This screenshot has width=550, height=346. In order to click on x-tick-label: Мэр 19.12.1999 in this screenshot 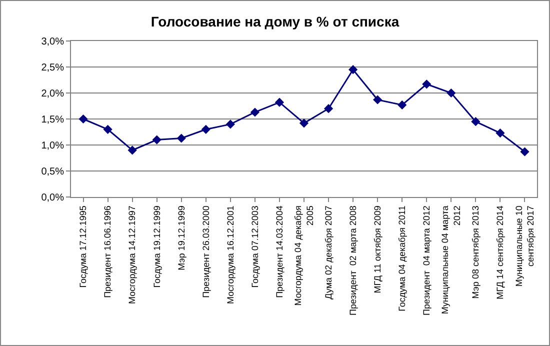, I will do `click(181, 238)`.